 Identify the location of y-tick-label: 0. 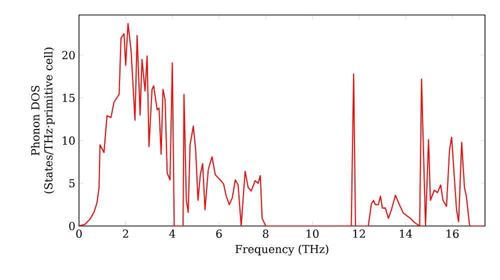
(72, 226).